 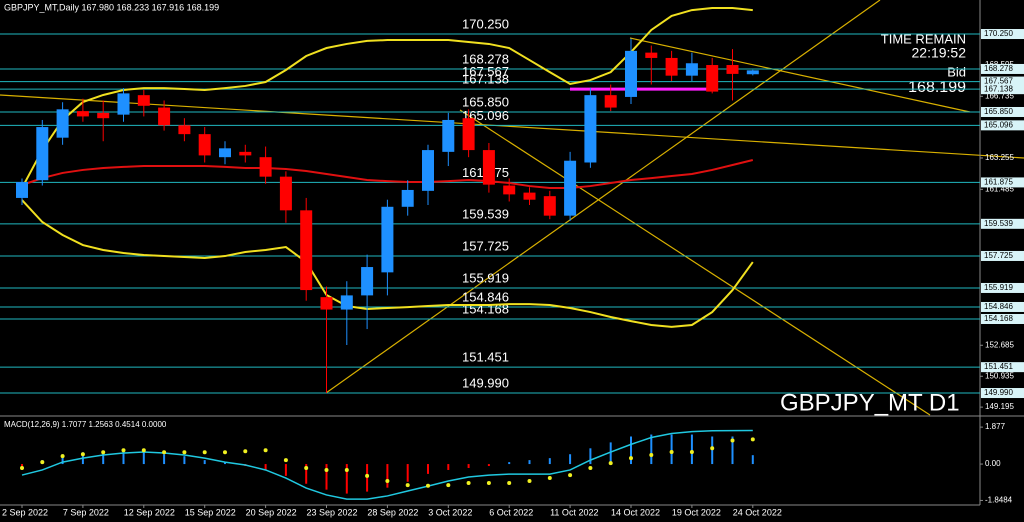 What do you see at coordinates (800, 75) in the screenshot?
I see `trendline` at bounding box center [800, 75].